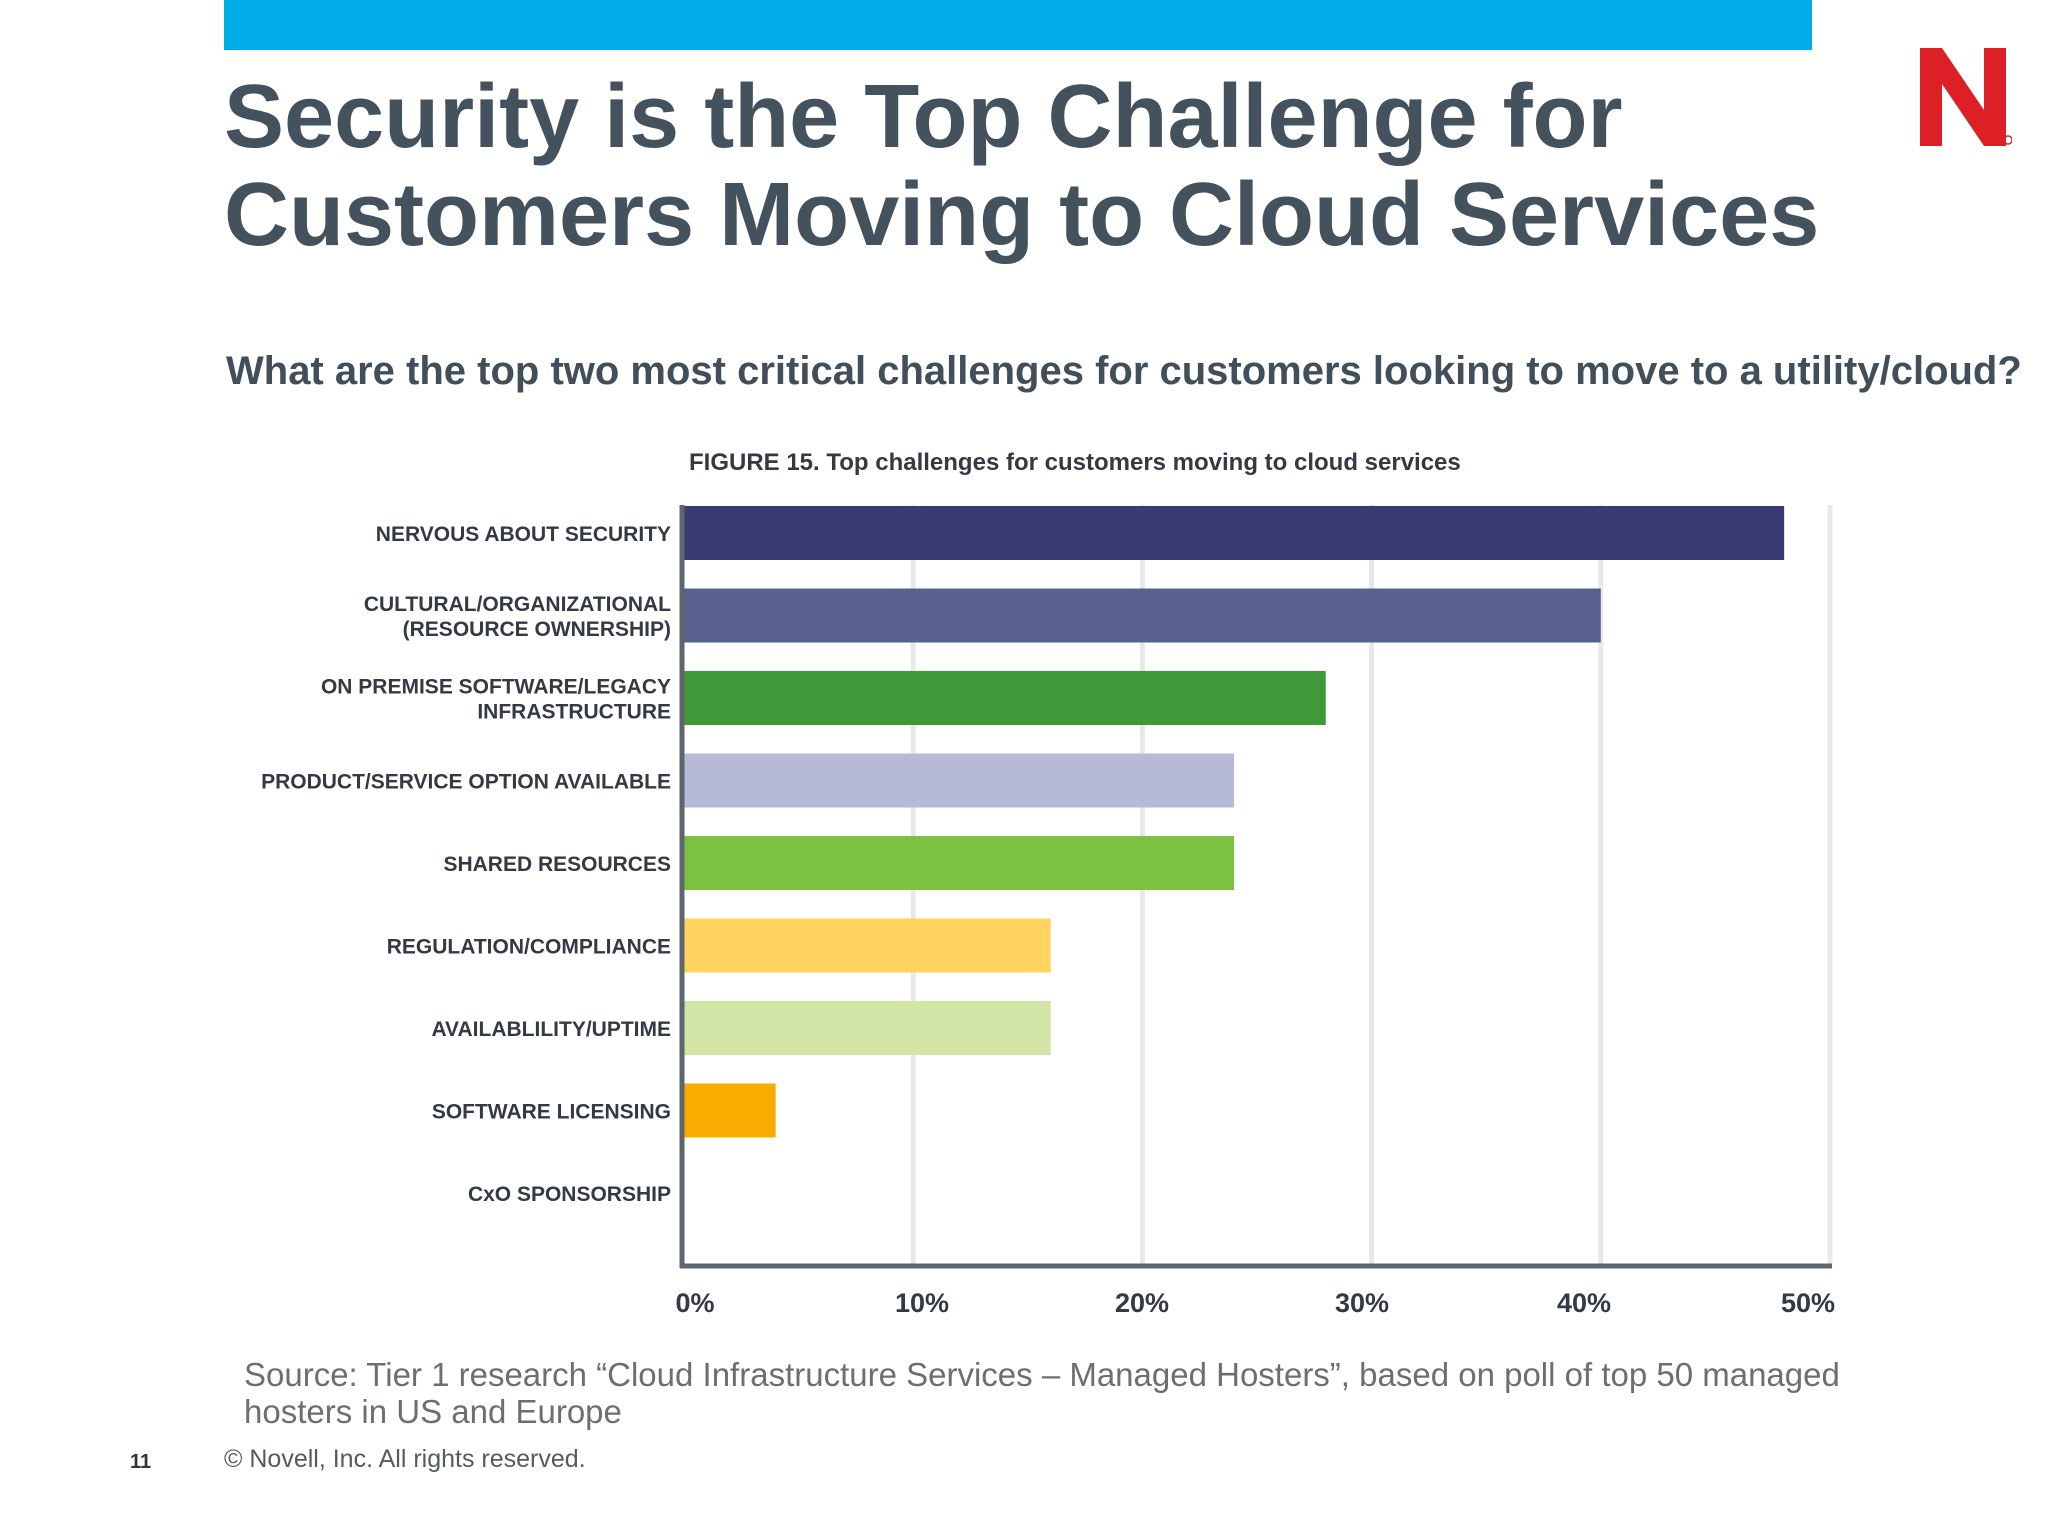  I want to click on source-line-2: hosters in US and Europe, so click(433, 1411).